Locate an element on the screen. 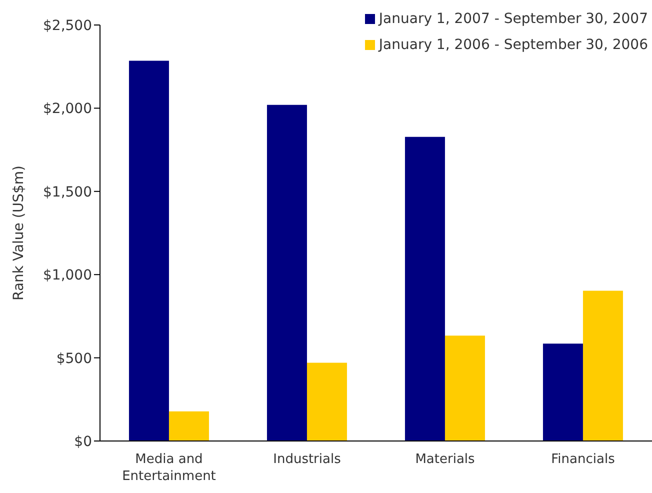 The width and height of the screenshot is (652, 493). y-tick-label: $1,500 is located at coordinates (67, 192).